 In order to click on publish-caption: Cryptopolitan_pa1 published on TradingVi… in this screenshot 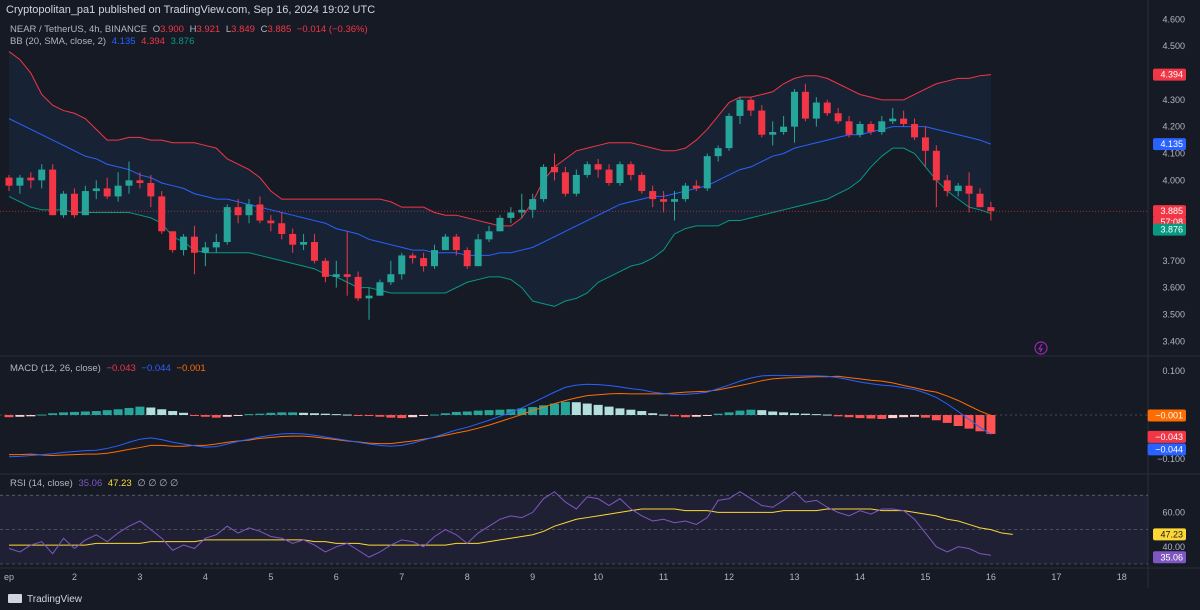, I will do `click(191, 10)`.